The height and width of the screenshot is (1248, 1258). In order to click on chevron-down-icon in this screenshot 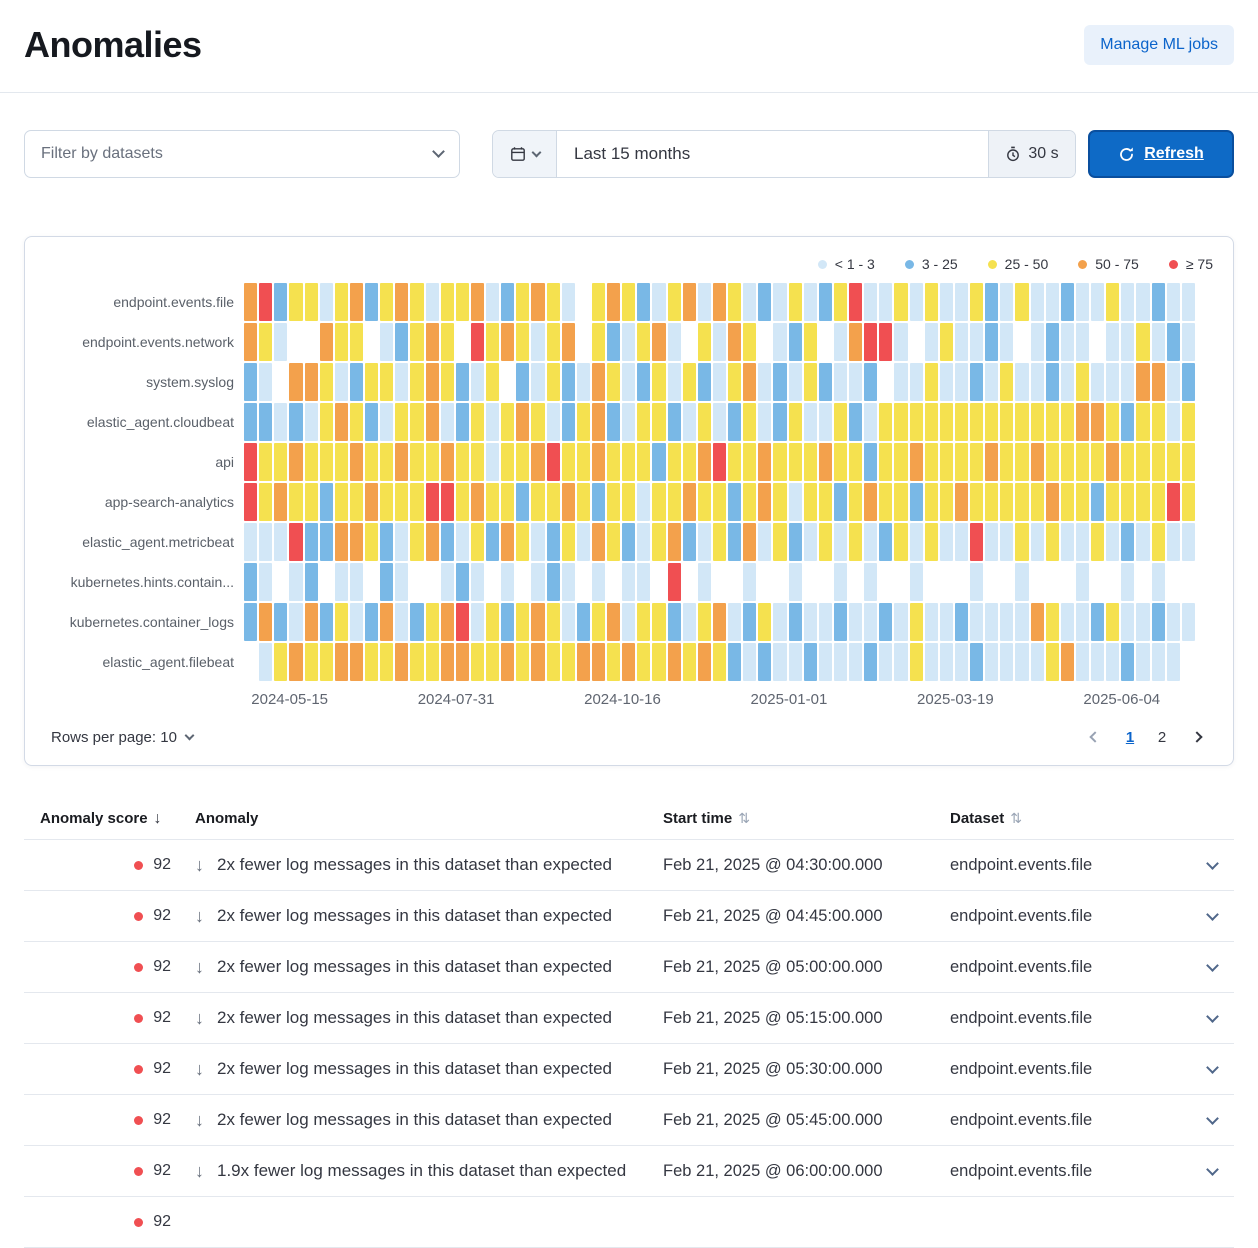, I will do `click(1212, 1118)`.